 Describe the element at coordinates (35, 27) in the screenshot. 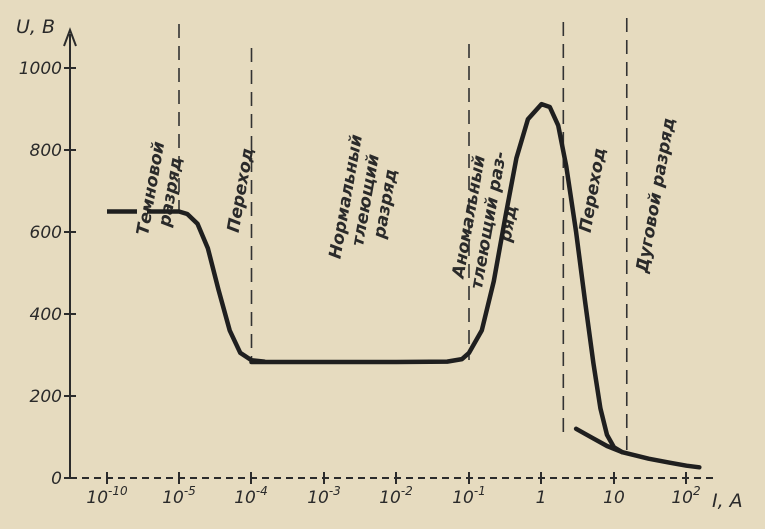

I see `y-axis-title: U, В` at that location.